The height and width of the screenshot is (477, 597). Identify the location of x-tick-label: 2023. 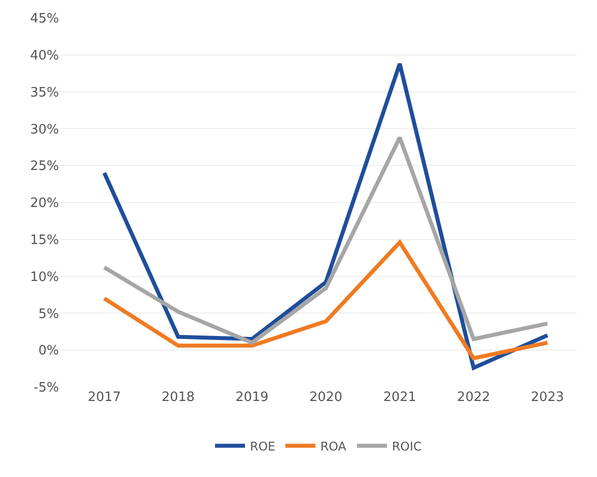
(547, 397).